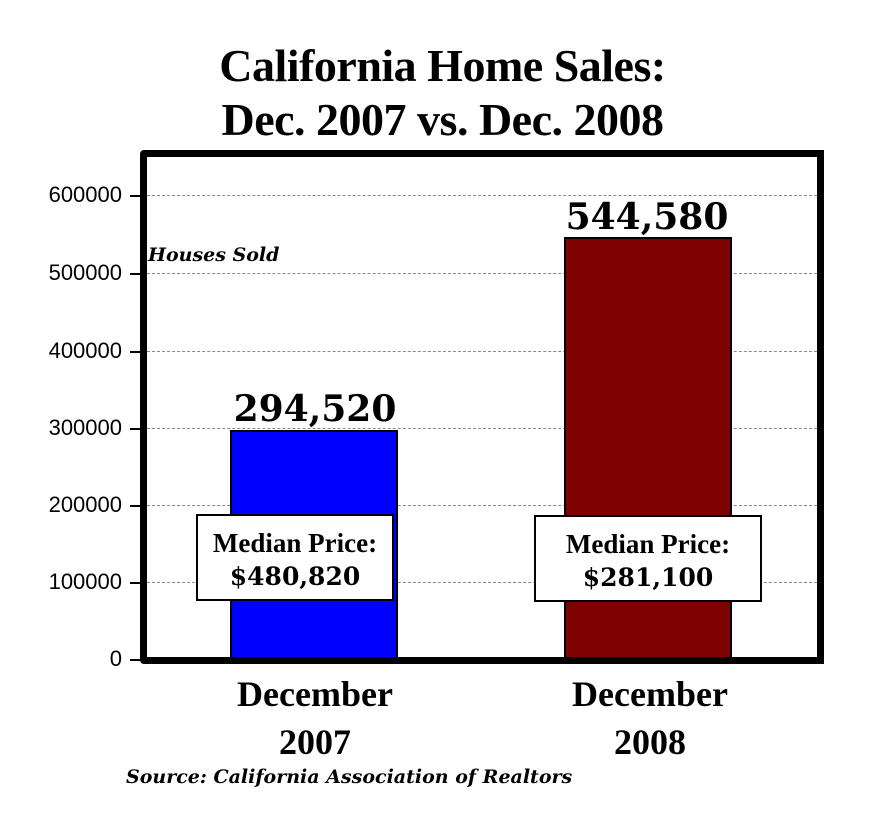 The image size is (885, 834). I want to click on median-price-annotation-2008: Median Price: $281,100, so click(648, 558).